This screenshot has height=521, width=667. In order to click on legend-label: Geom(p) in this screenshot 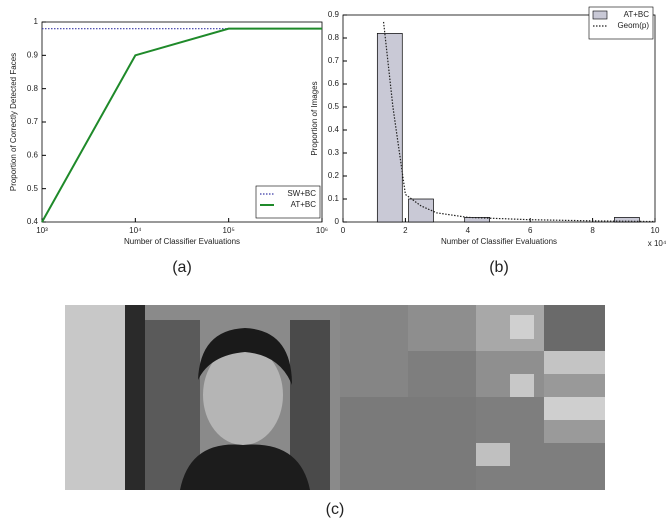, I will do `click(633, 25)`.